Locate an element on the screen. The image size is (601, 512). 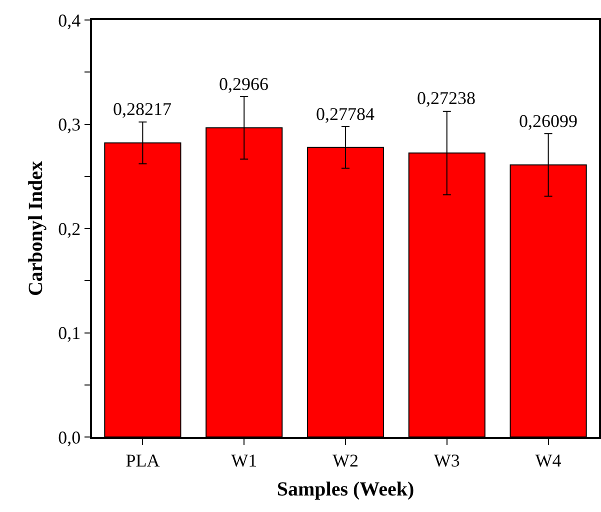
y-tick-label: 0,2 is located at coordinates (69, 228).